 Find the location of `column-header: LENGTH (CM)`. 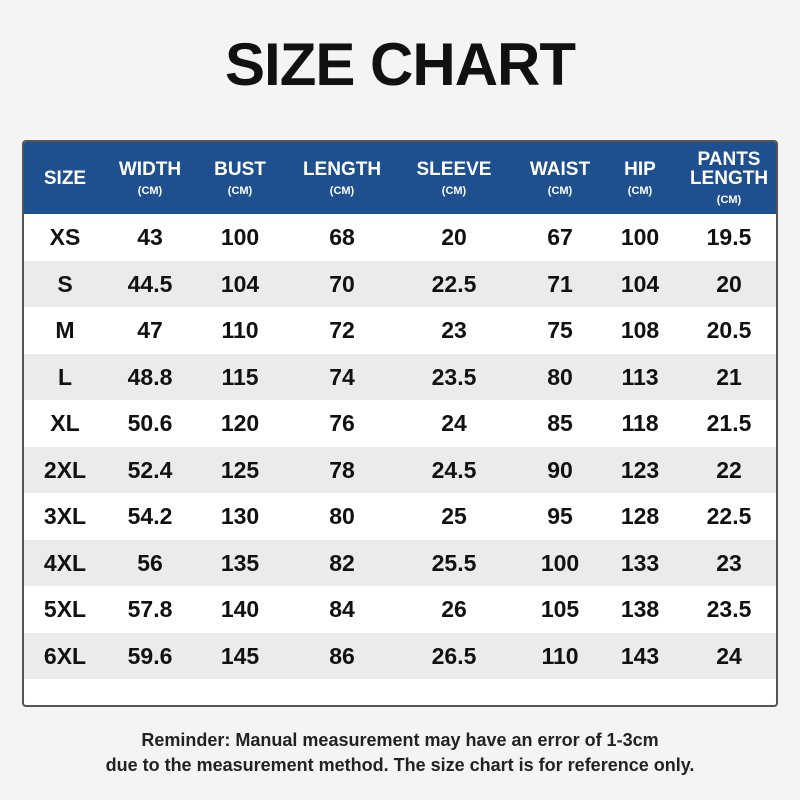

column-header: LENGTH (CM) is located at coordinates (342, 178).